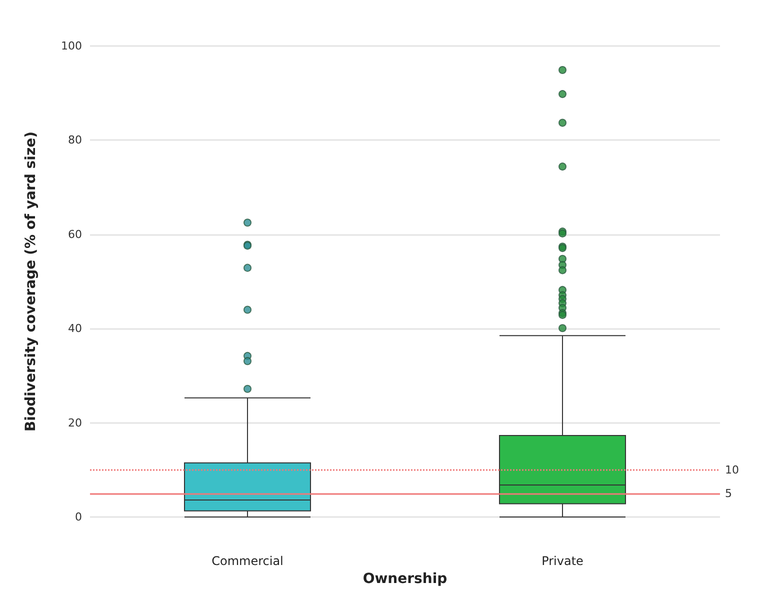  Describe the element at coordinates (78, 517) in the screenshot. I see `y-tick-label: 0` at that location.